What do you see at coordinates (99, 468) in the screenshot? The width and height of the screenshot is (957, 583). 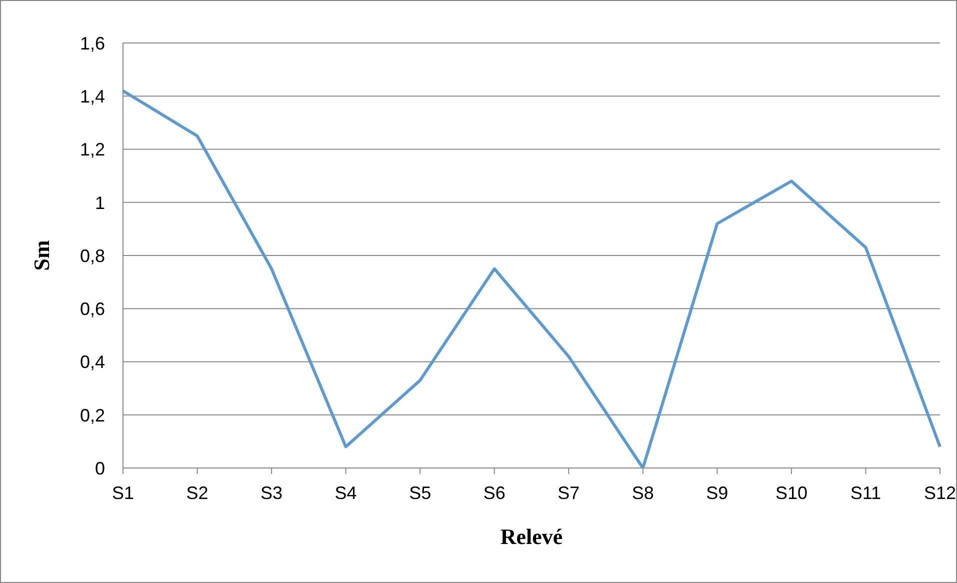 I see `y-tick-label: 0` at bounding box center [99, 468].